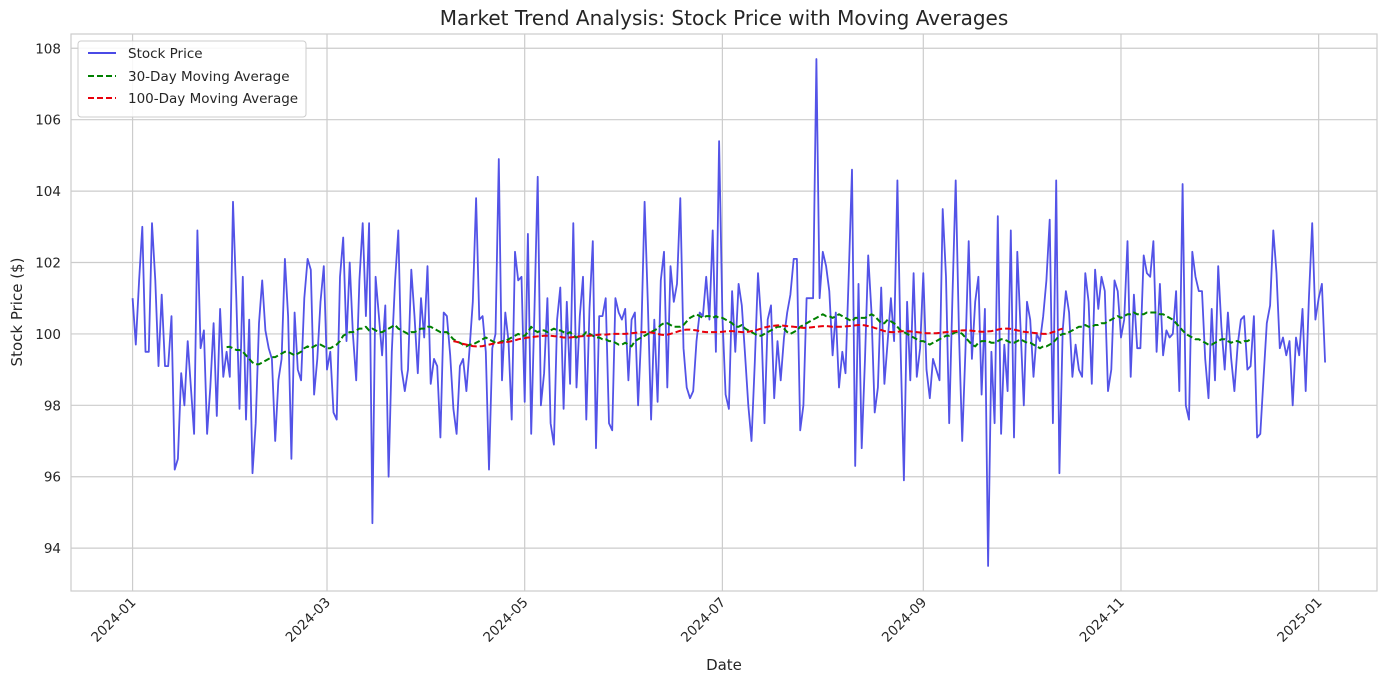  I want to click on y-tick-label: 98, so click(52, 406).